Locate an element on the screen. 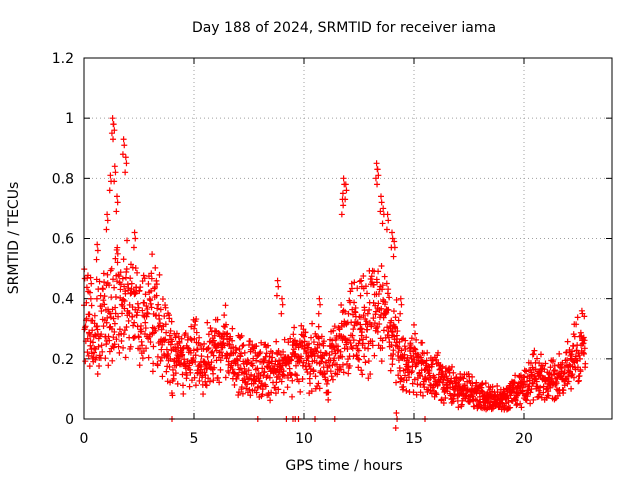 The image size is (640, 480). x-tick-label: 20 is located at coordinates (524, 439).